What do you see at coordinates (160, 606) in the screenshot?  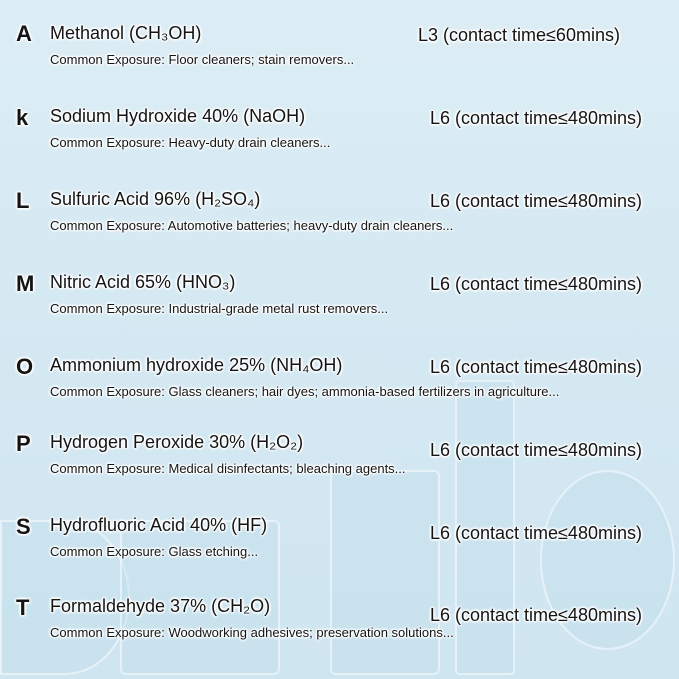 I see `chemical-name: Formaldehyde 37% (CH₂O)` at bounding box center [160, 606].